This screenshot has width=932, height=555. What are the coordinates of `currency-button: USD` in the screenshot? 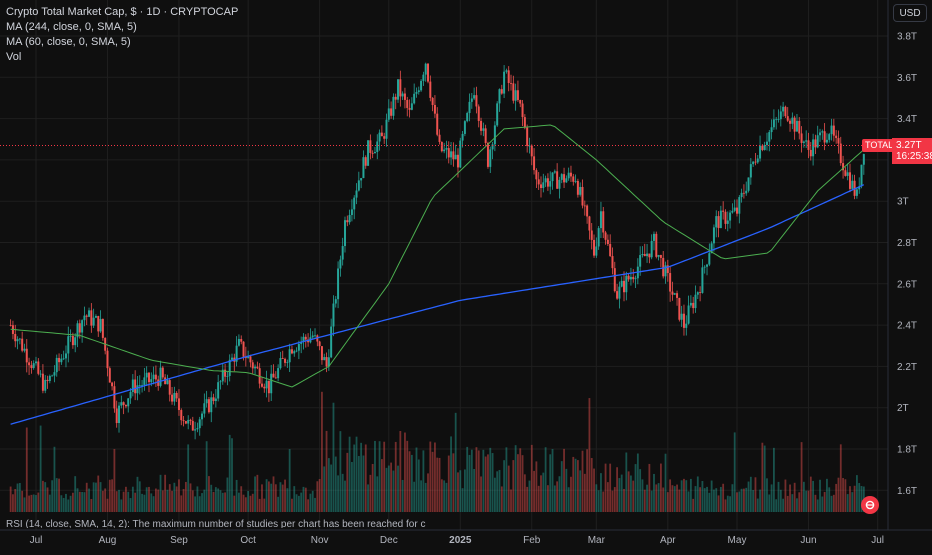 It's located at (910, 13).